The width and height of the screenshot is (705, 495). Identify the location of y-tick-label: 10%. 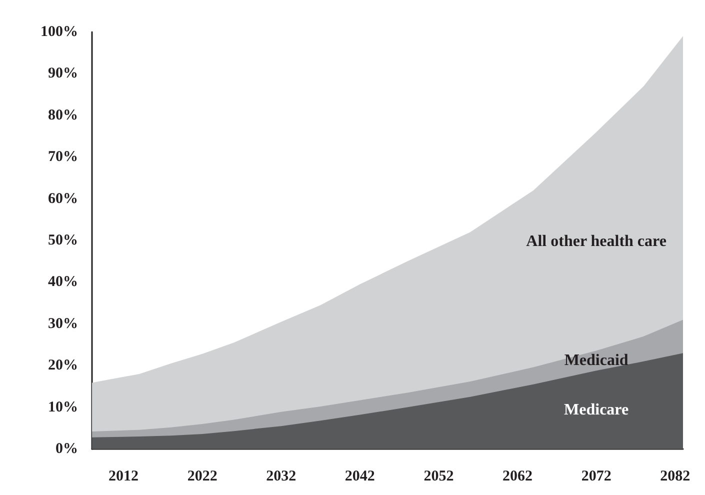
(63, 407).